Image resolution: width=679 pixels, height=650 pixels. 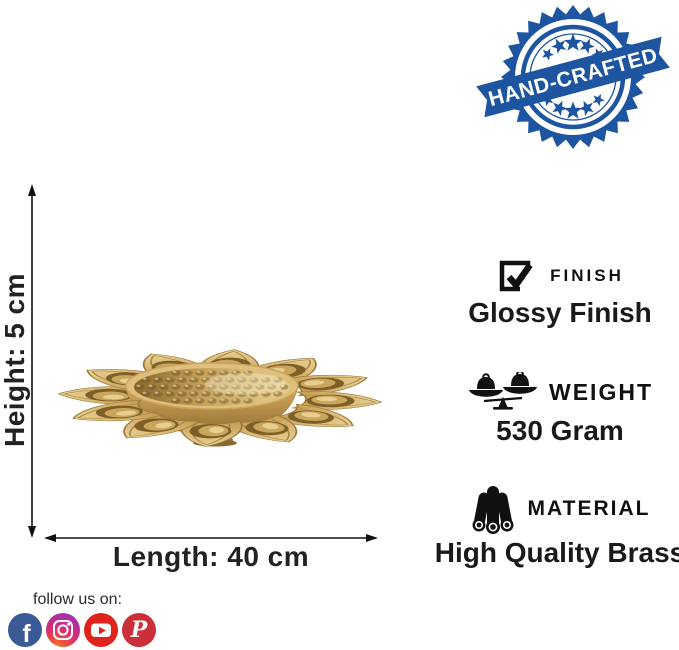 What do you see at coordinates (211, 538) in the screenshot?
I see `length-dimension-arrow` at bounding box center [211, 538].